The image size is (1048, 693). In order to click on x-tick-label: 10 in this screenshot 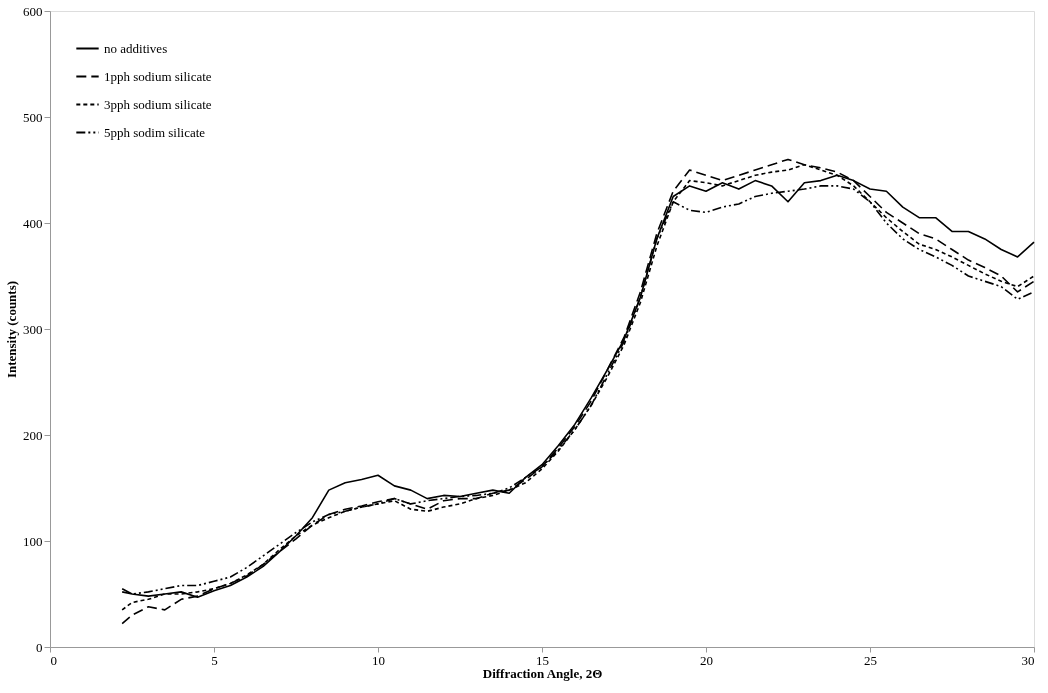, I will do `click(378, 660)`.